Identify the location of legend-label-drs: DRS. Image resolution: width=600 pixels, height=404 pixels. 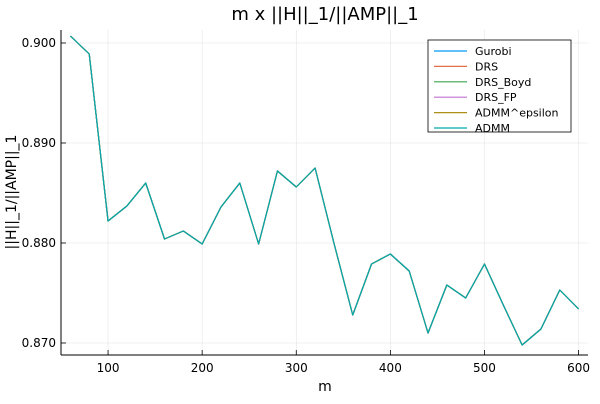
(486, 66).